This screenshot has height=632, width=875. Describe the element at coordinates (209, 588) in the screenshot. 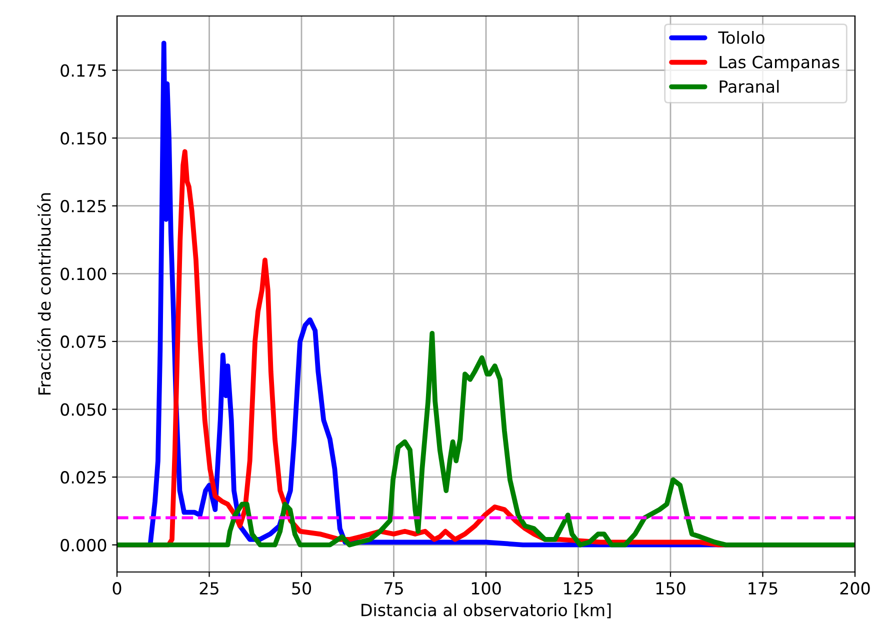

I see `x-tick-label: 25` at that location.